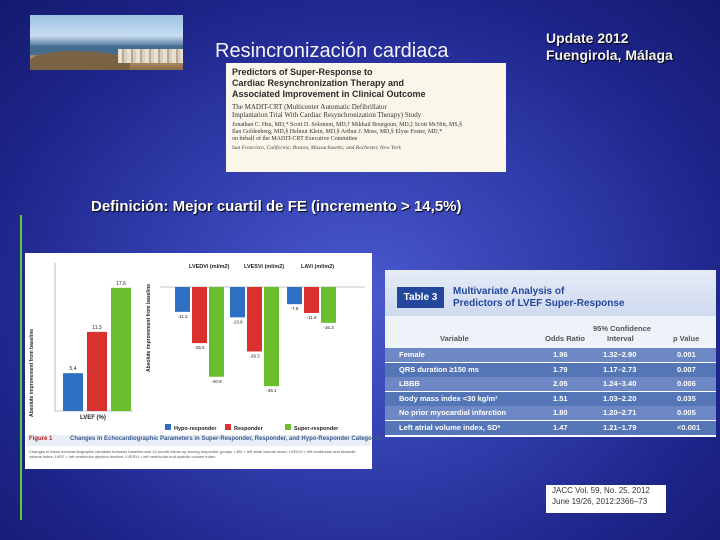 The width and height of the screenshot is (720, 540). What do you see at coordinates (328, 327) in the screenshot?
I see `data-label: -16.3` at bounding box center [328, 327].